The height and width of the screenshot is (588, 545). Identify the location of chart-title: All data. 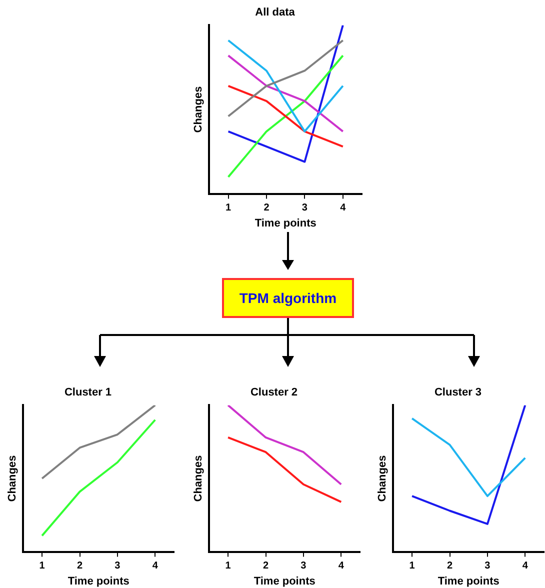
(275, 12).